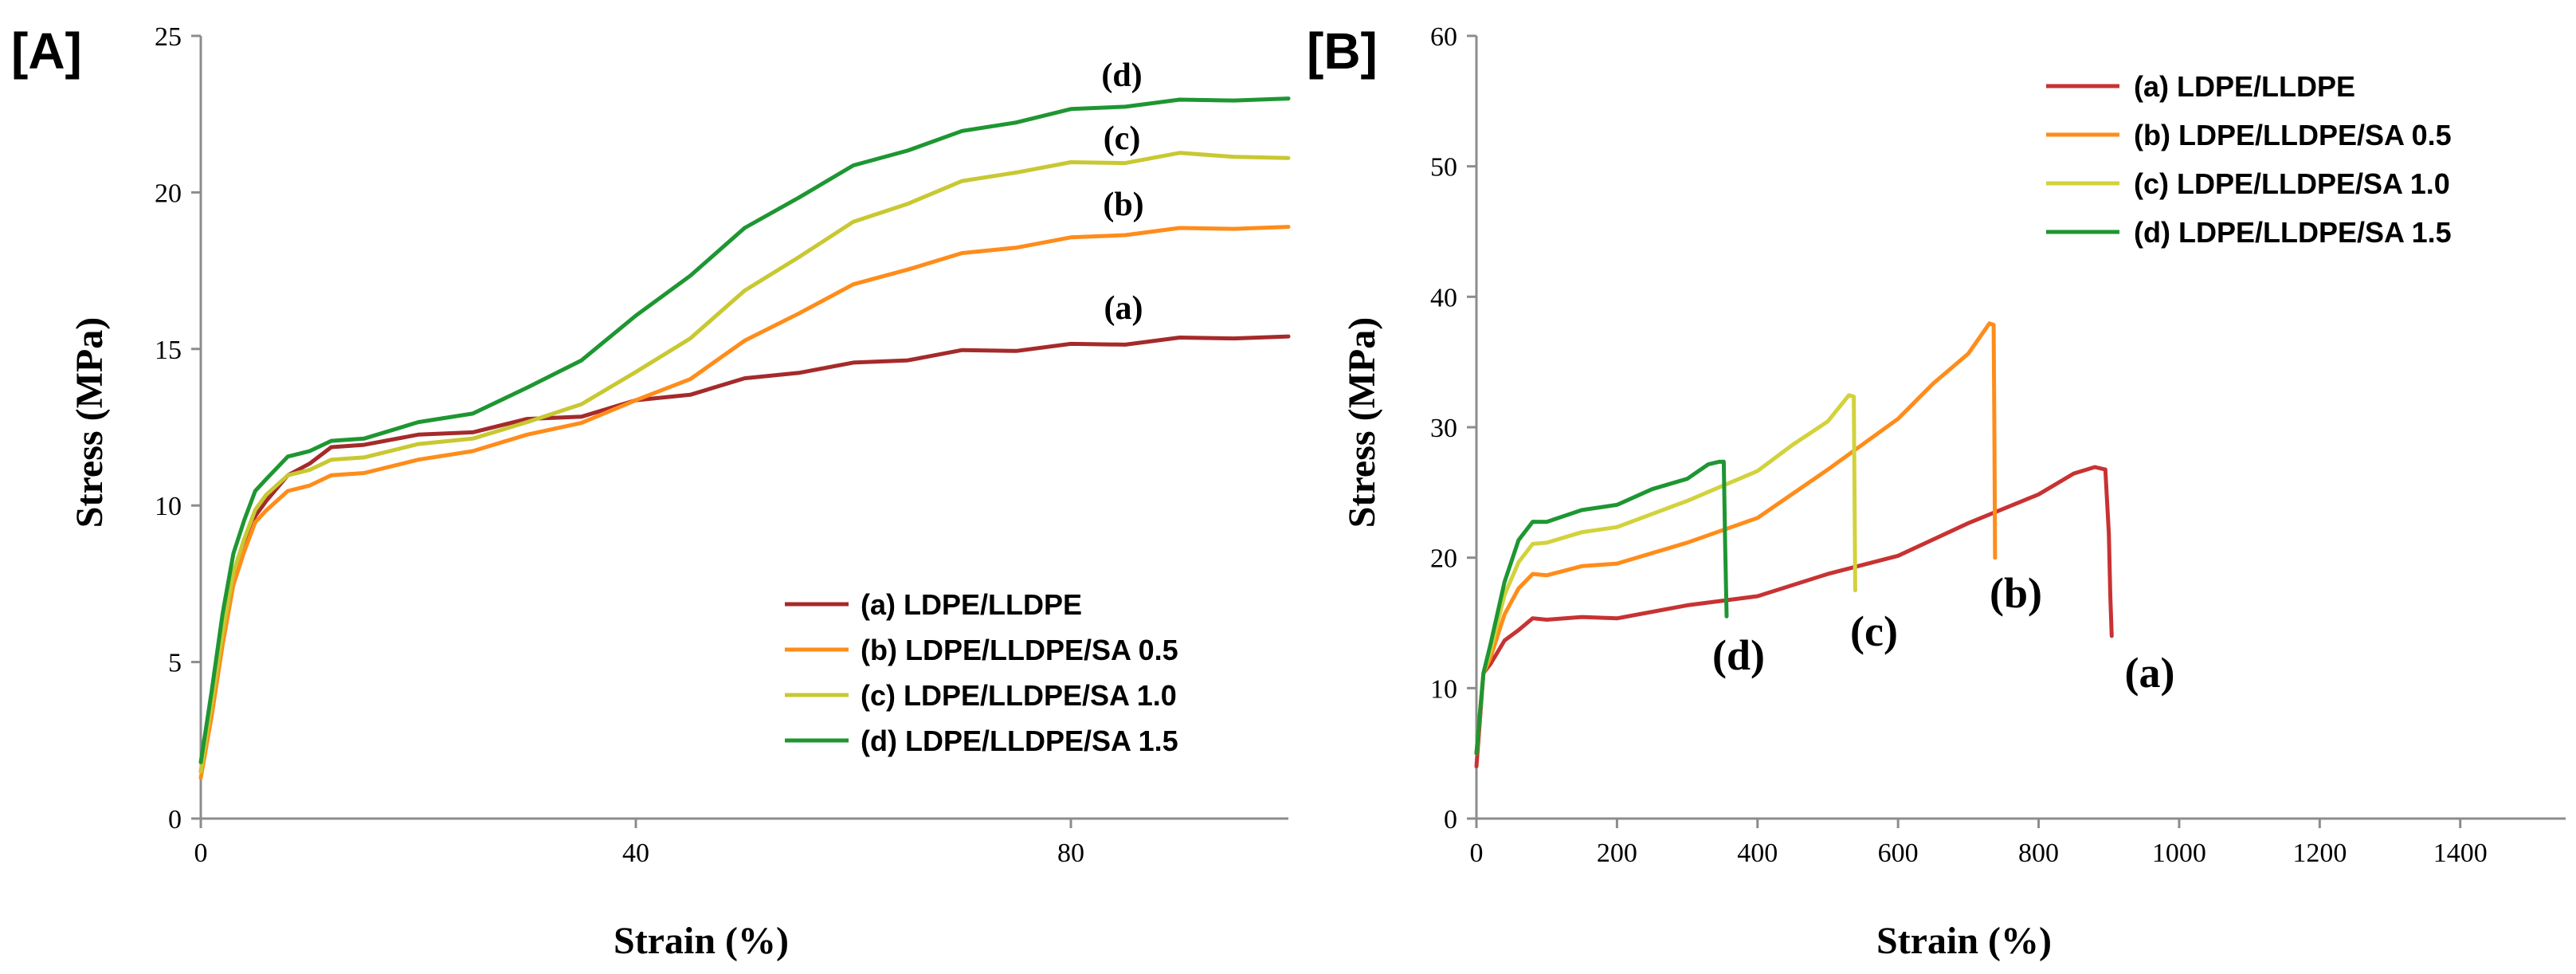  What do you see at coordinates (1019, 695) in the screenshot?
I see `panel-a-legend-label: (c) LDPE/LLDPE/SA 1.0` at bounding box center [1019, 695].